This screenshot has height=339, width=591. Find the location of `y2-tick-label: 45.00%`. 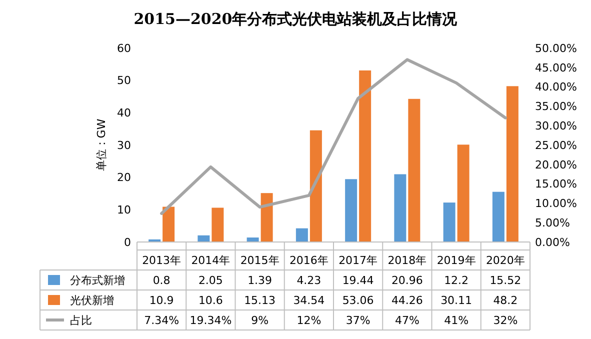

y2-tick-label: 45.00% is located at coordinates (556, 67).